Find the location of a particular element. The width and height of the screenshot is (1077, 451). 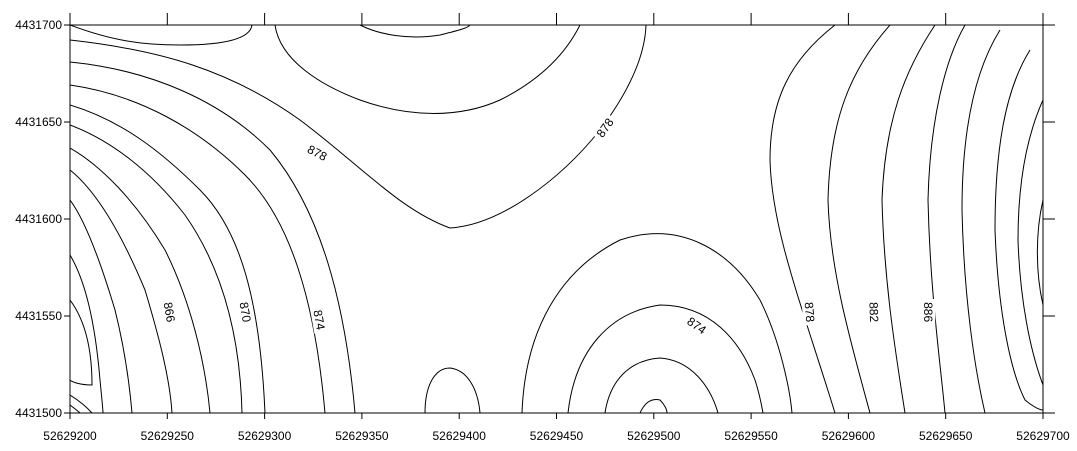

contour-label: 882 is located at coordinates (873, 312).